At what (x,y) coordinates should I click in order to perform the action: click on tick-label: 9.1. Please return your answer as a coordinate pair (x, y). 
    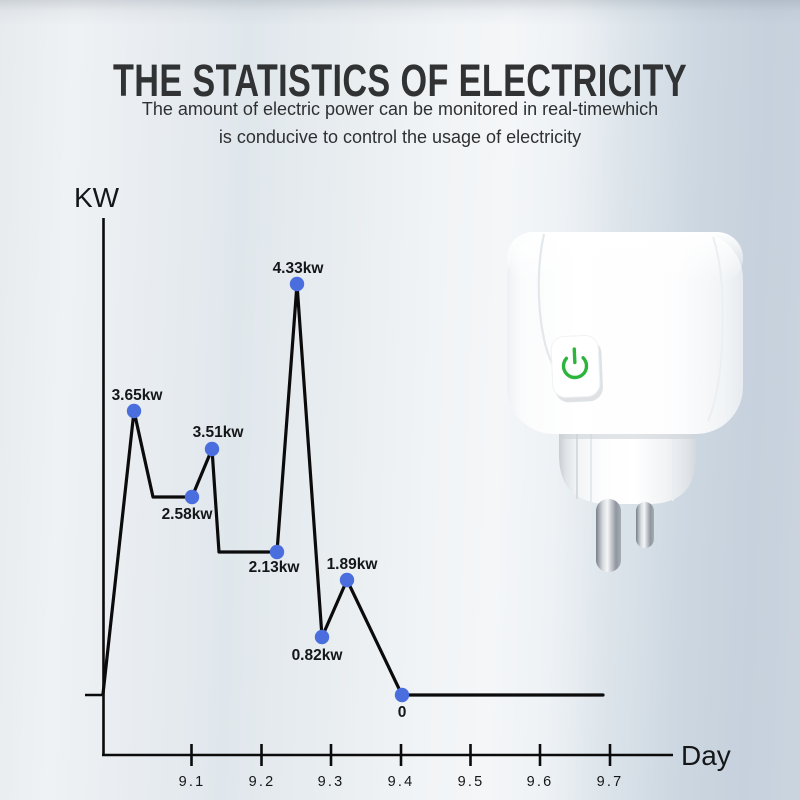
    Looking at the image, I should click on (192, 782).